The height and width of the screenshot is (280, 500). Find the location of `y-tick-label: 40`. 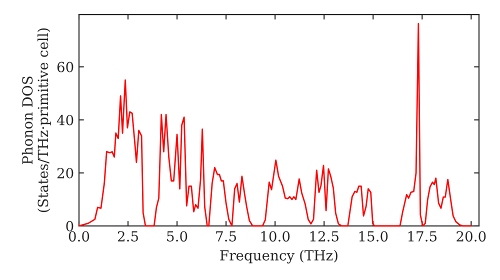

y-tick-label: 40 is located at coordinates (65, 120).